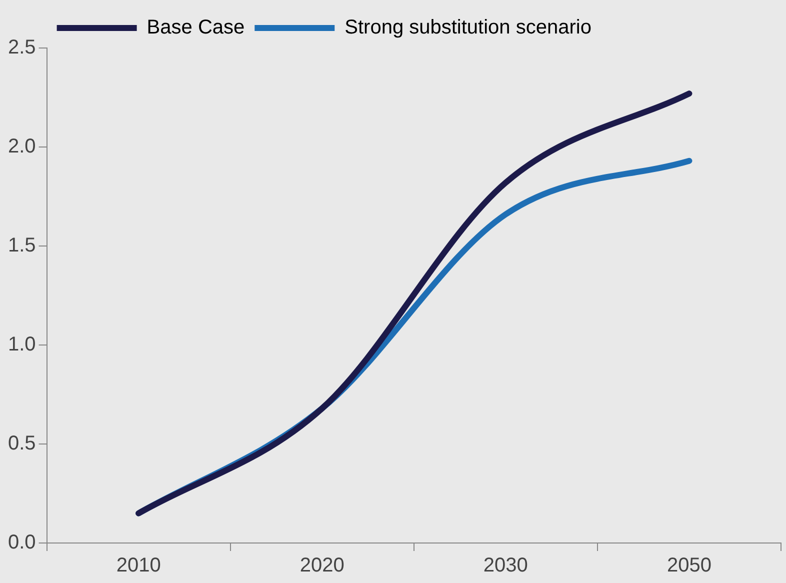  Describe the element at coordinates (22, 543) in the screenshot. I see `y-tick-label: 0.0` at that location.